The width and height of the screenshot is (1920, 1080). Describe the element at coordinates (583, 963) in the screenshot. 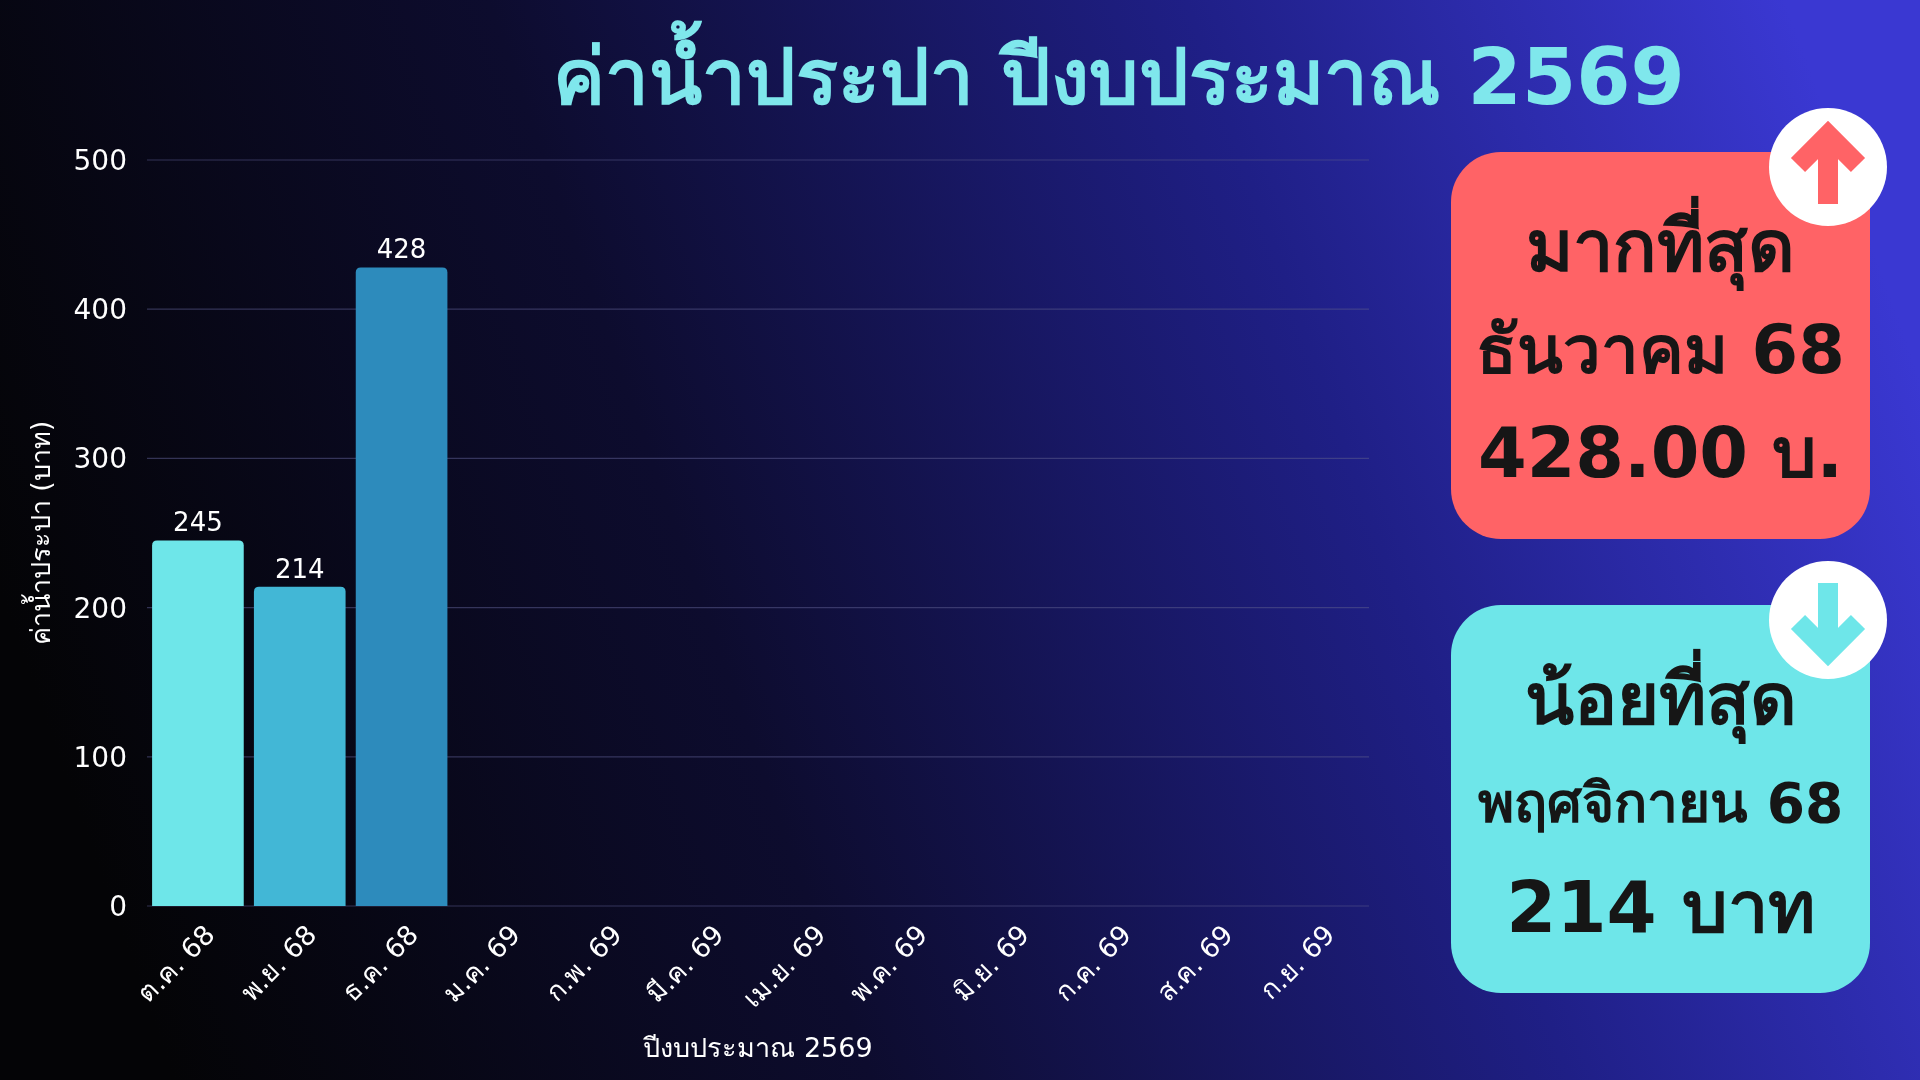

I see `x-tick-label: ก.พ. 69` at that location.